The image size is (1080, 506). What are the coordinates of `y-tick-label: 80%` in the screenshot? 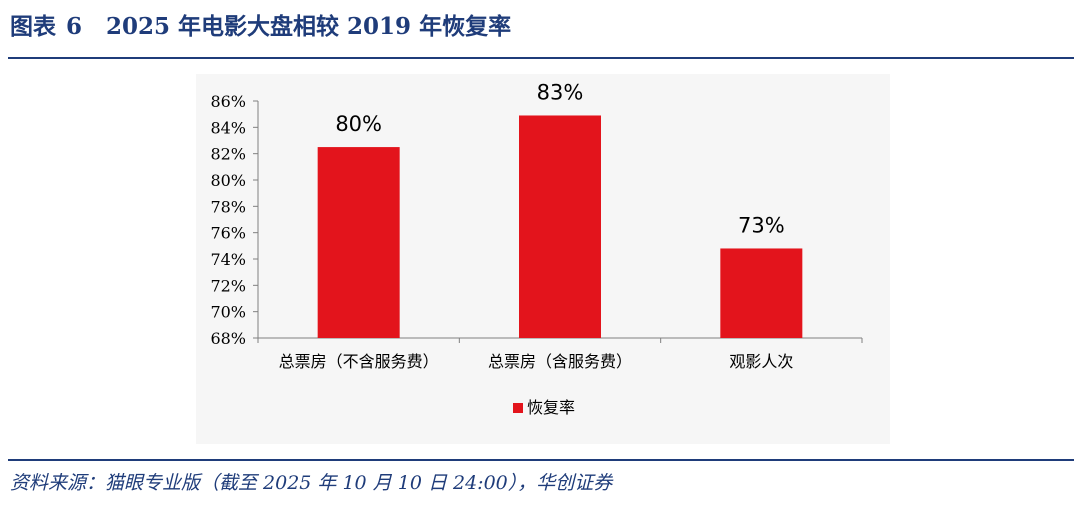 It's located at (228, 180).